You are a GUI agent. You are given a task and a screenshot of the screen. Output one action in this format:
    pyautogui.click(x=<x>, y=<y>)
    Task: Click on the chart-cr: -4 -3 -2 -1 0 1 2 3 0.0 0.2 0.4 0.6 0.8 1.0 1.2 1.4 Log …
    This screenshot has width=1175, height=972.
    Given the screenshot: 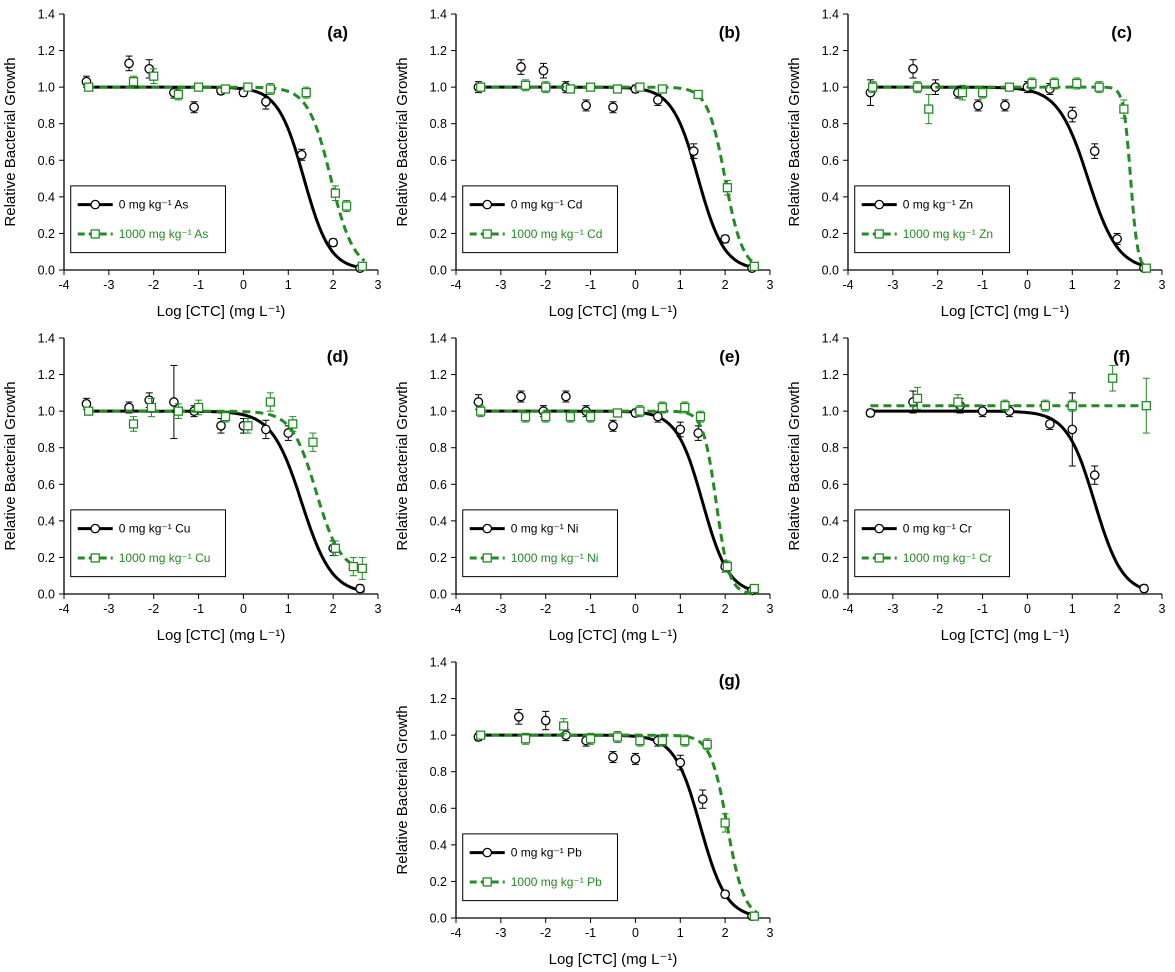 What is the action you would take?
    pyautogui.click(x=976, y=488)
    